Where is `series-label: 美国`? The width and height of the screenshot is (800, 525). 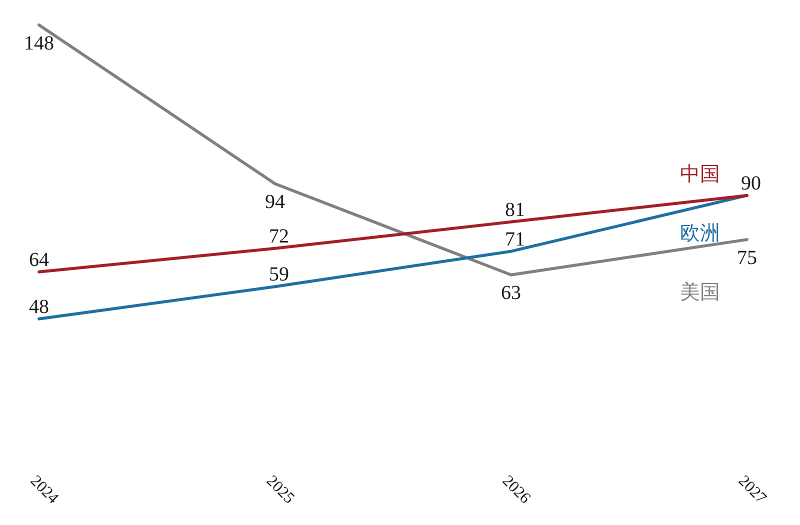 series-label: 美国 is located at coordinates (700, 292).